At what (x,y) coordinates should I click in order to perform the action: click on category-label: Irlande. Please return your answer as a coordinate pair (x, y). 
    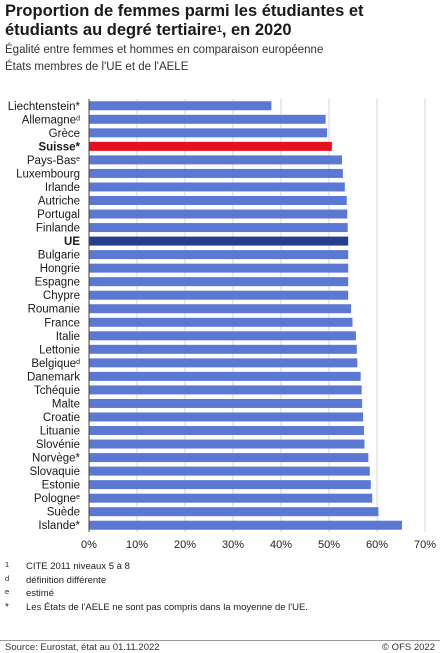
    Looking at the image, I should click on (62, 188).